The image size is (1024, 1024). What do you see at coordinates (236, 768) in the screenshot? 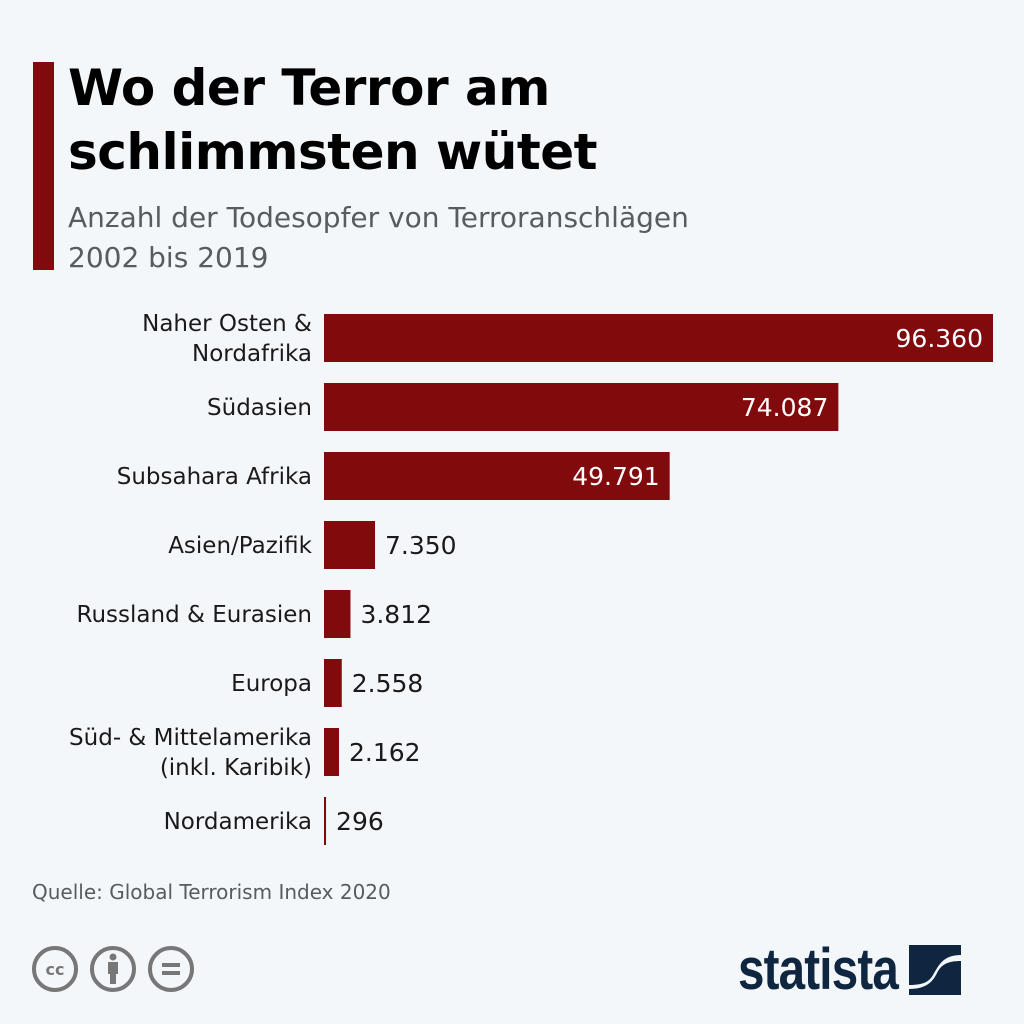
I see `category-label: (inkl. Karibik)` at bounding box center [236, 768].